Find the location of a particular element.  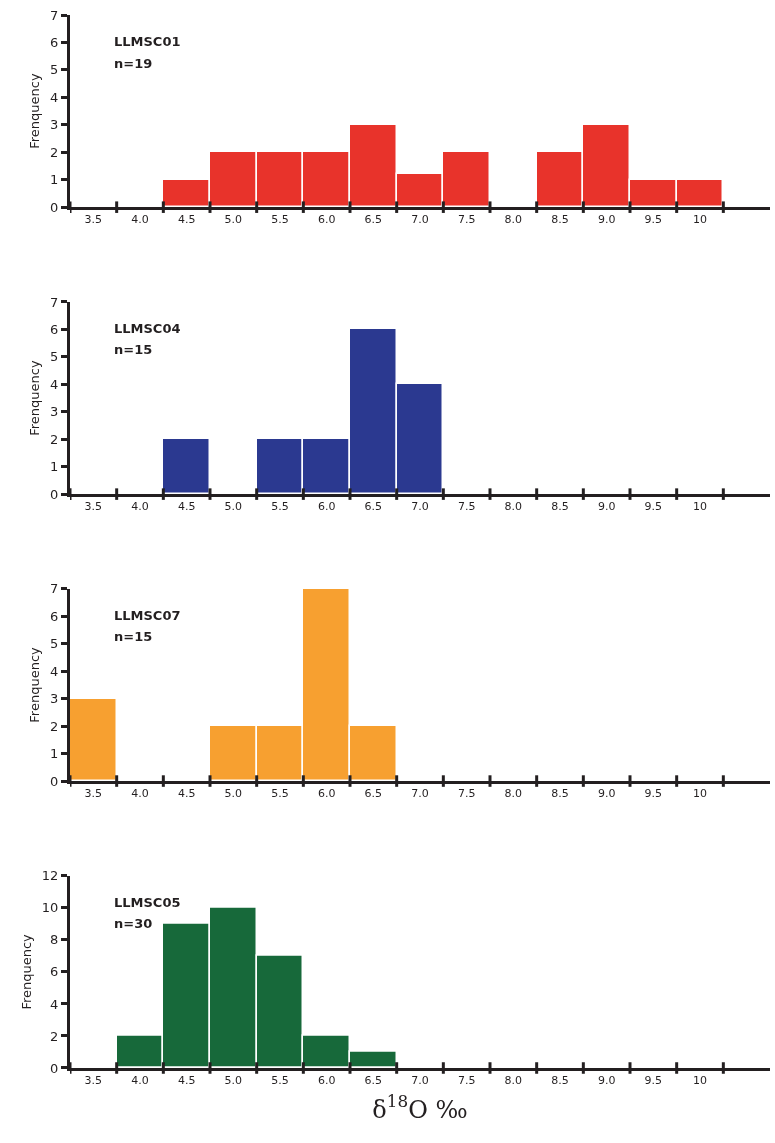

annotation: LLMSC01 is located at coordinates (147, 41).